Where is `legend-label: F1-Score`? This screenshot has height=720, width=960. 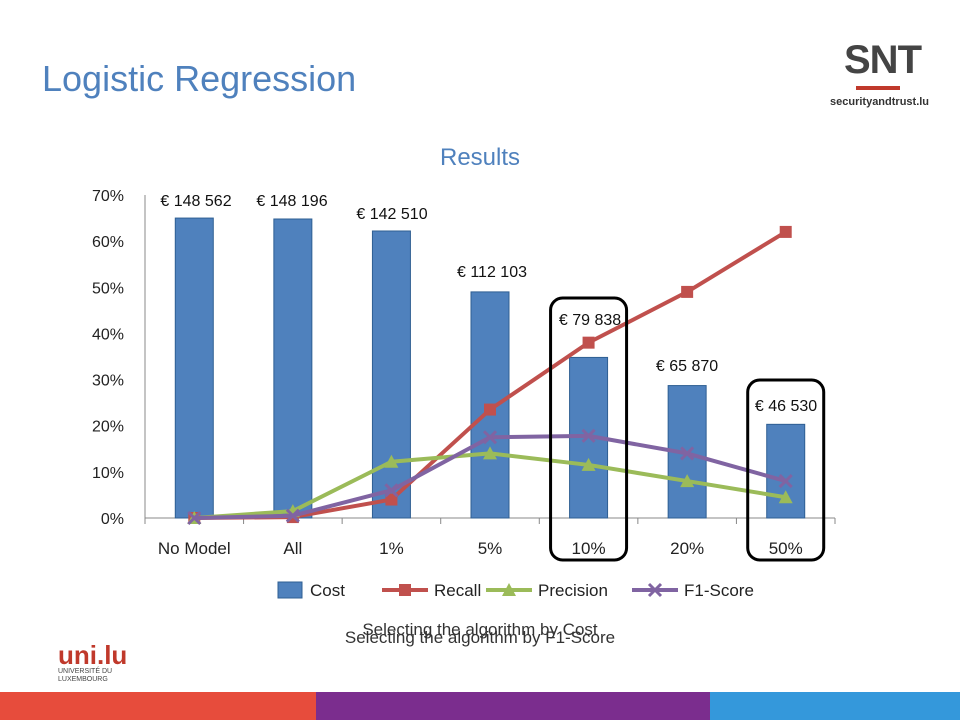
legend-label: F1-Score is located at coordinates (719, 590).